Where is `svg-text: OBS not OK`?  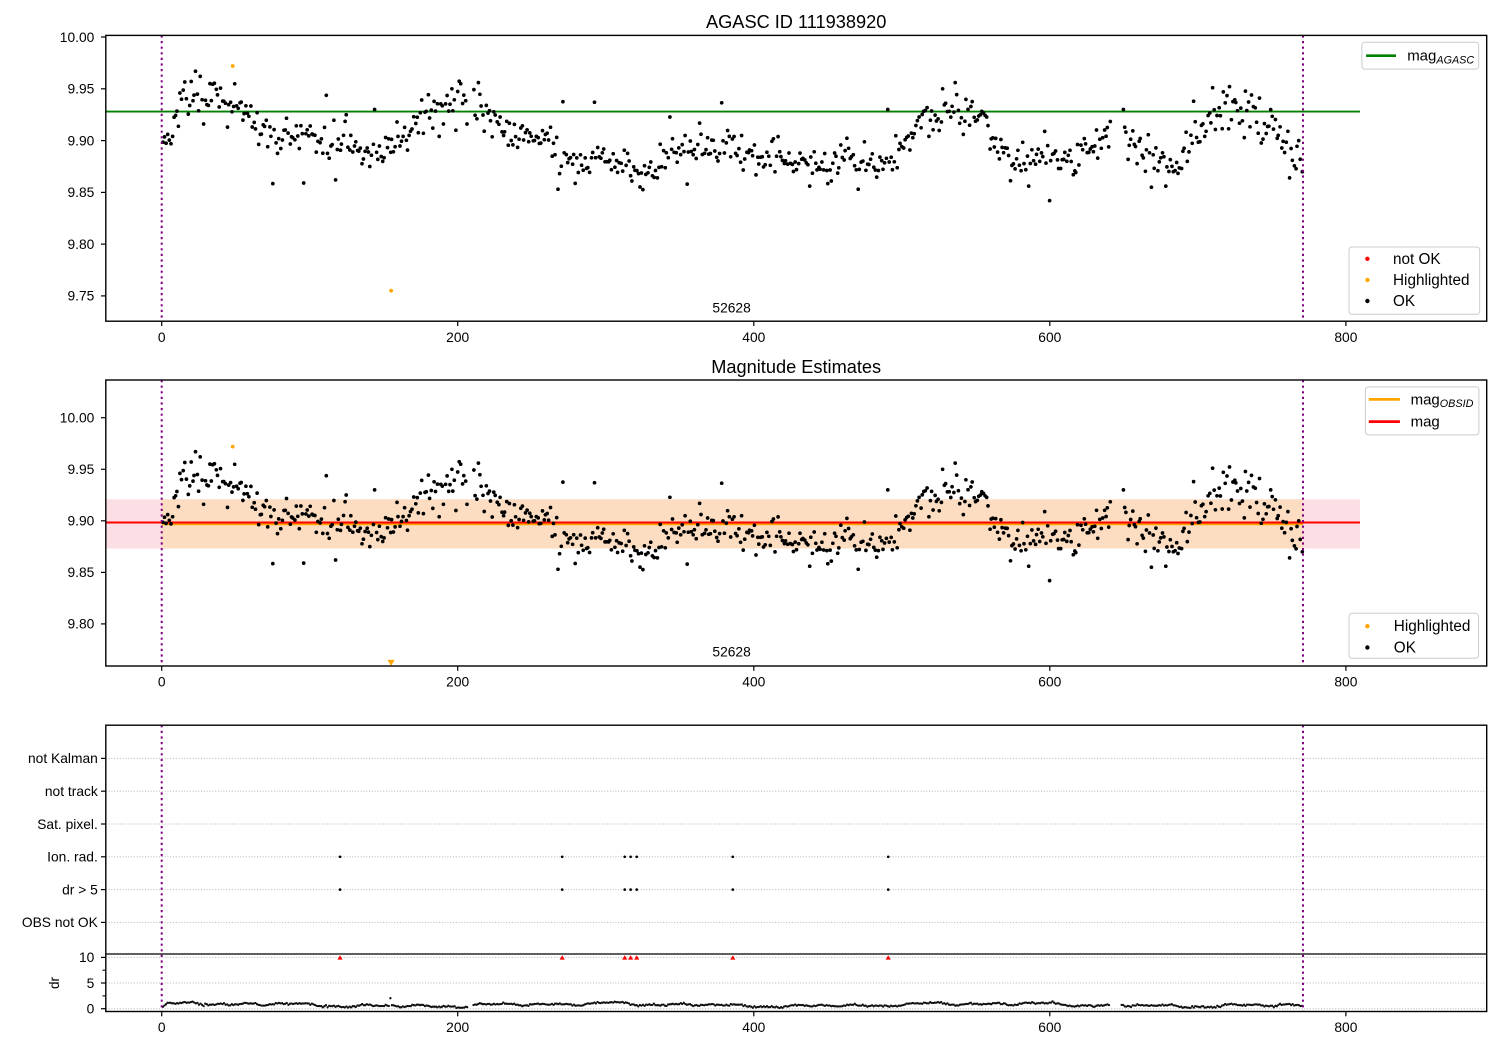 svg-text: OBS not OK is located at coordinates (60, 922).